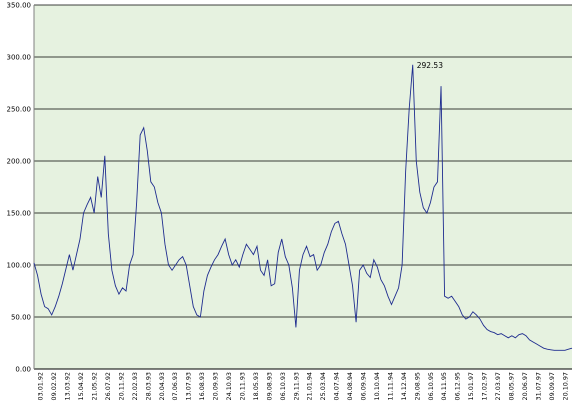 Image resolution: width=588 pixels, height=412 pixels. I want to click on x-tick-label: 15.04.92, so click(81, 386).